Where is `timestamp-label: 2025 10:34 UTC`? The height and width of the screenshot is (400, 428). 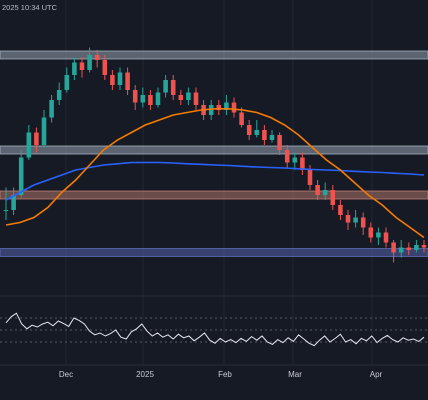 timestamp-label: 2025 10:34 UTC is located at coordinates (30, 7).